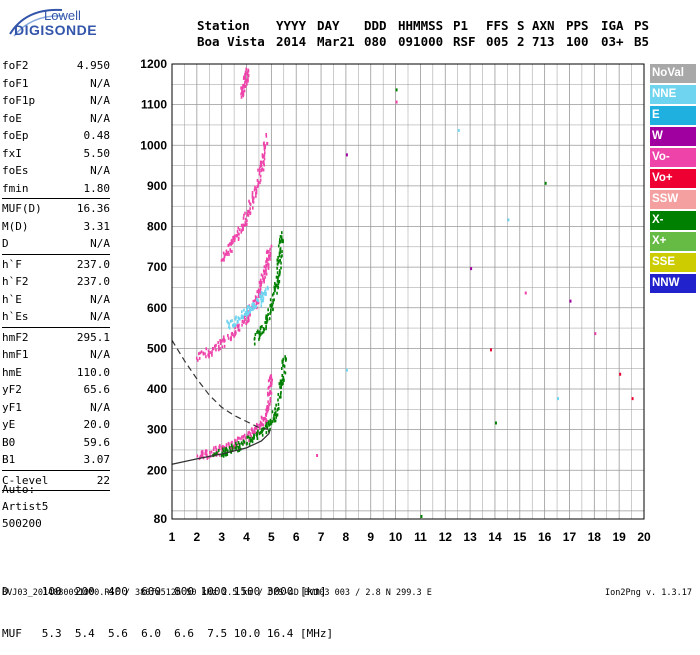  What do you see at coordinates (56, 84) in the screenshot?
I see `param-row: foF1 N/A` at bounding box center [56, 84].